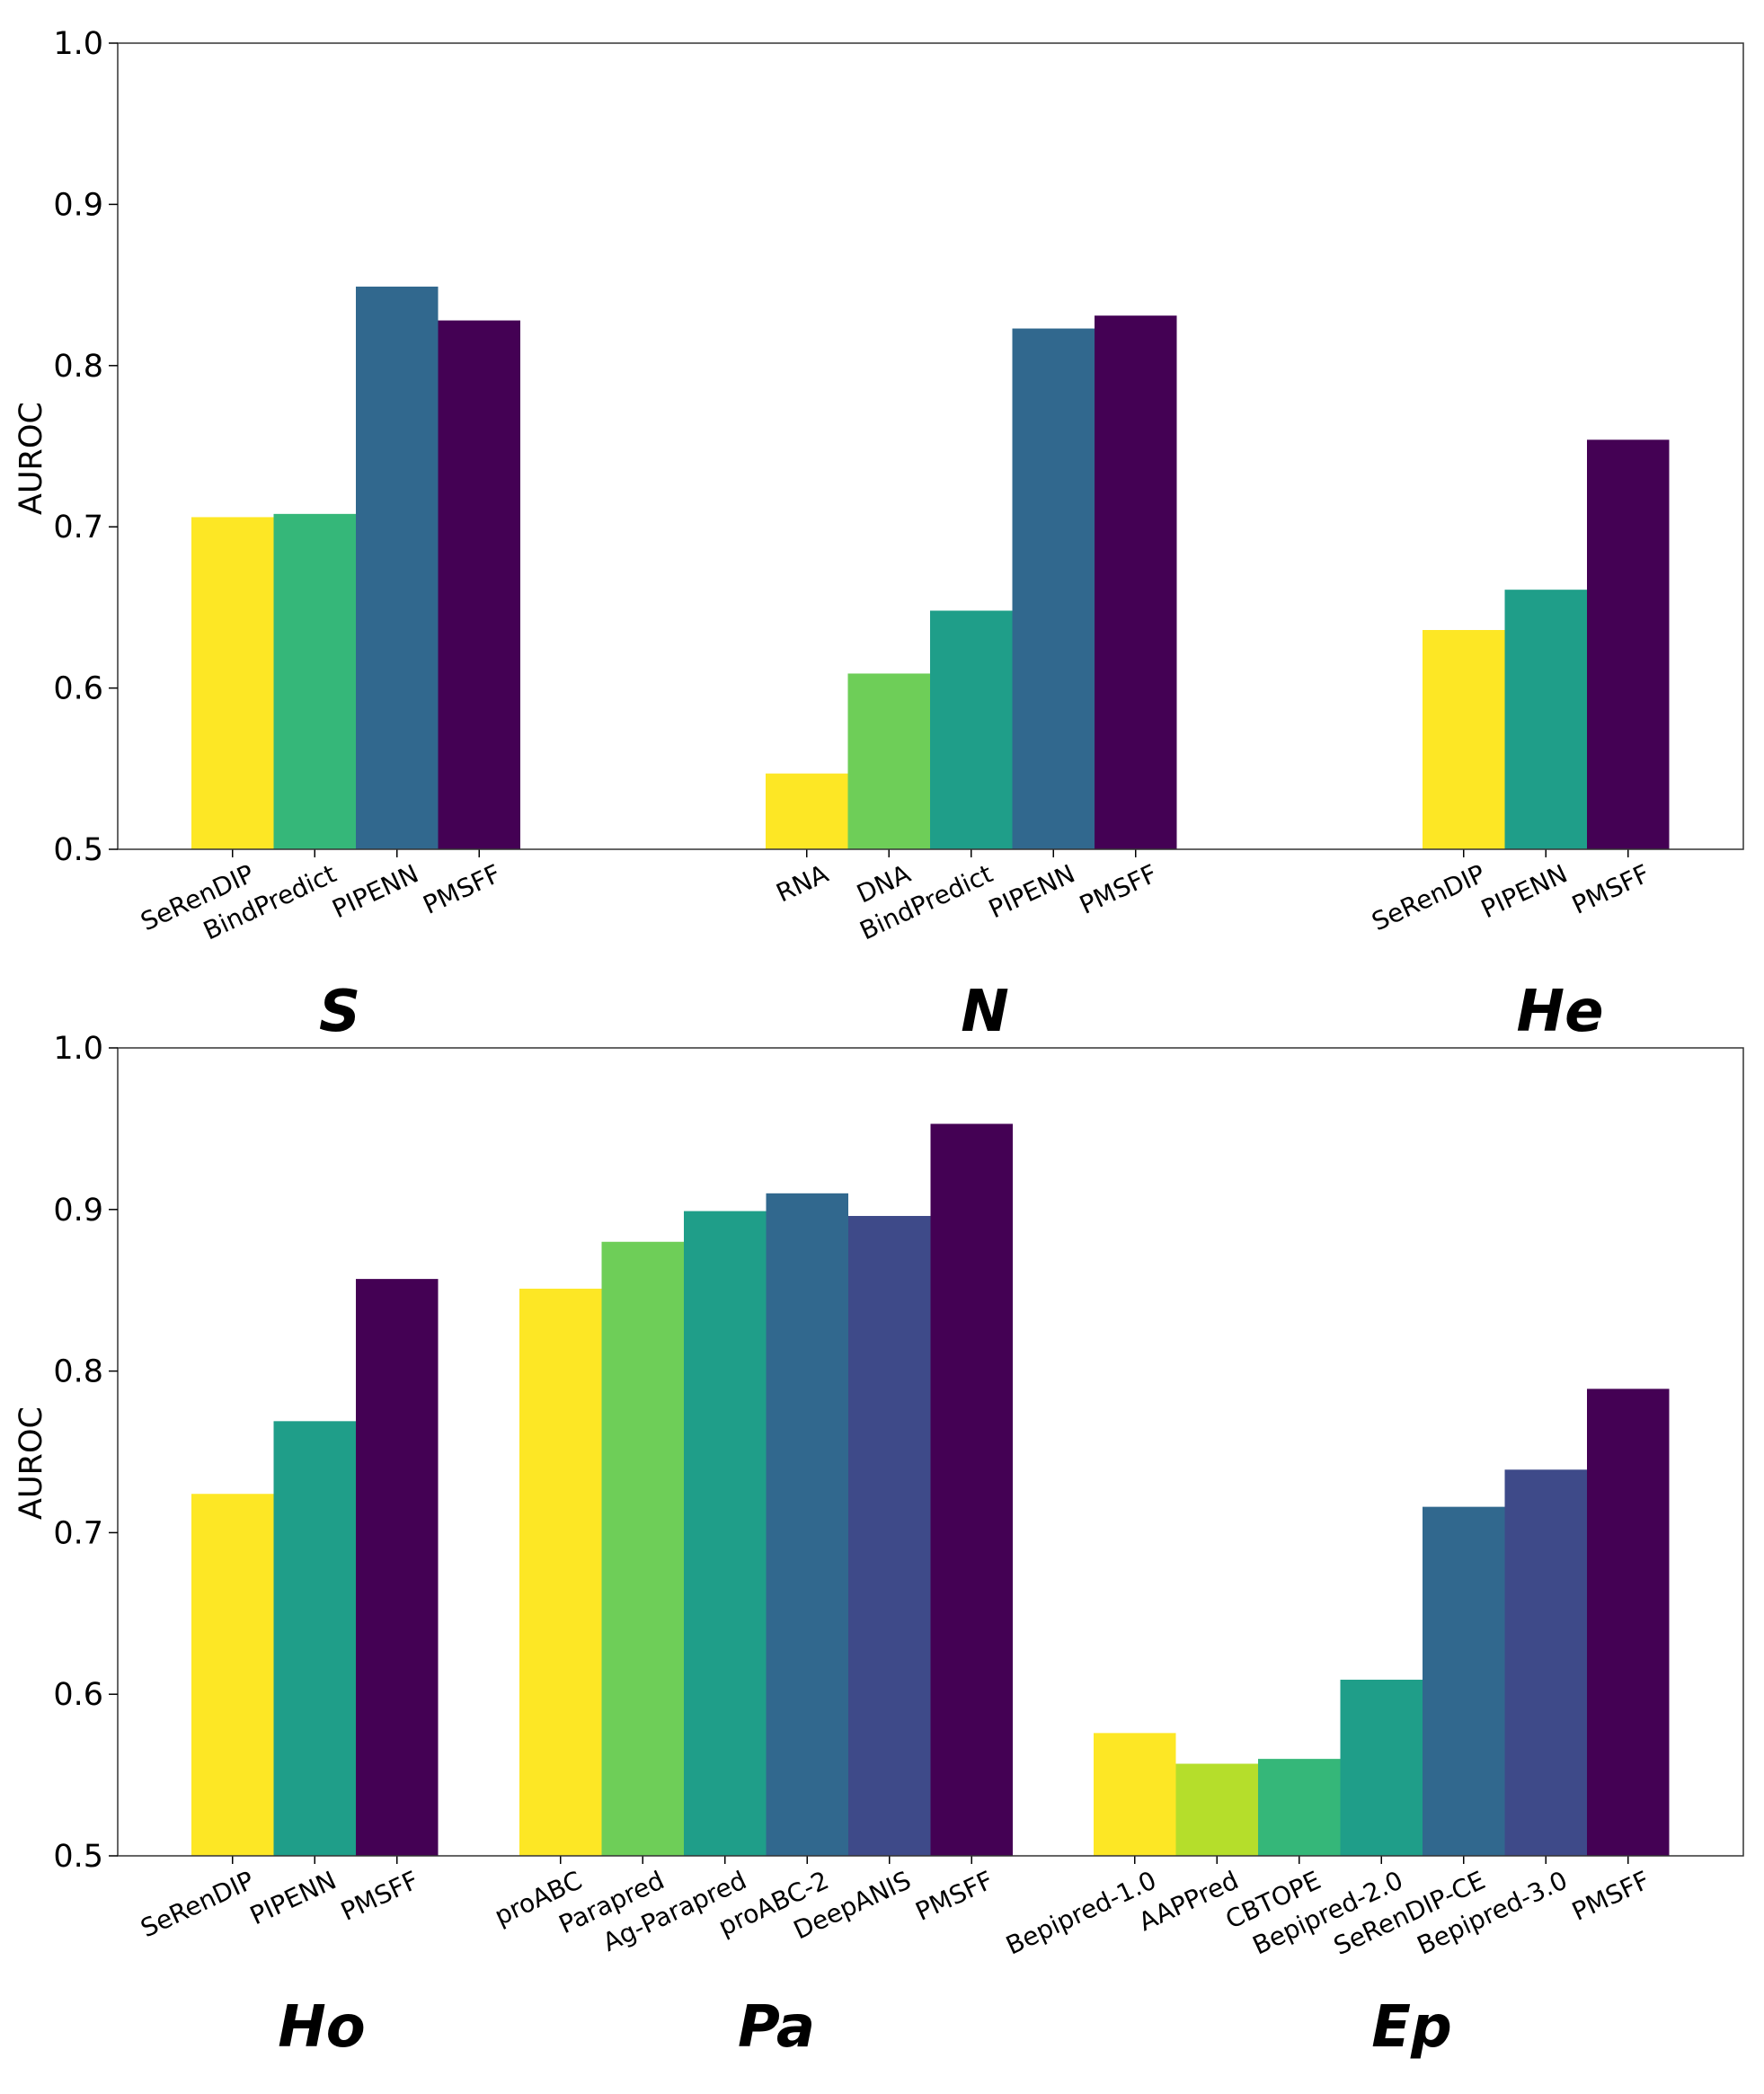  I want to click on bar-s-pmsff, so click(479, 584).